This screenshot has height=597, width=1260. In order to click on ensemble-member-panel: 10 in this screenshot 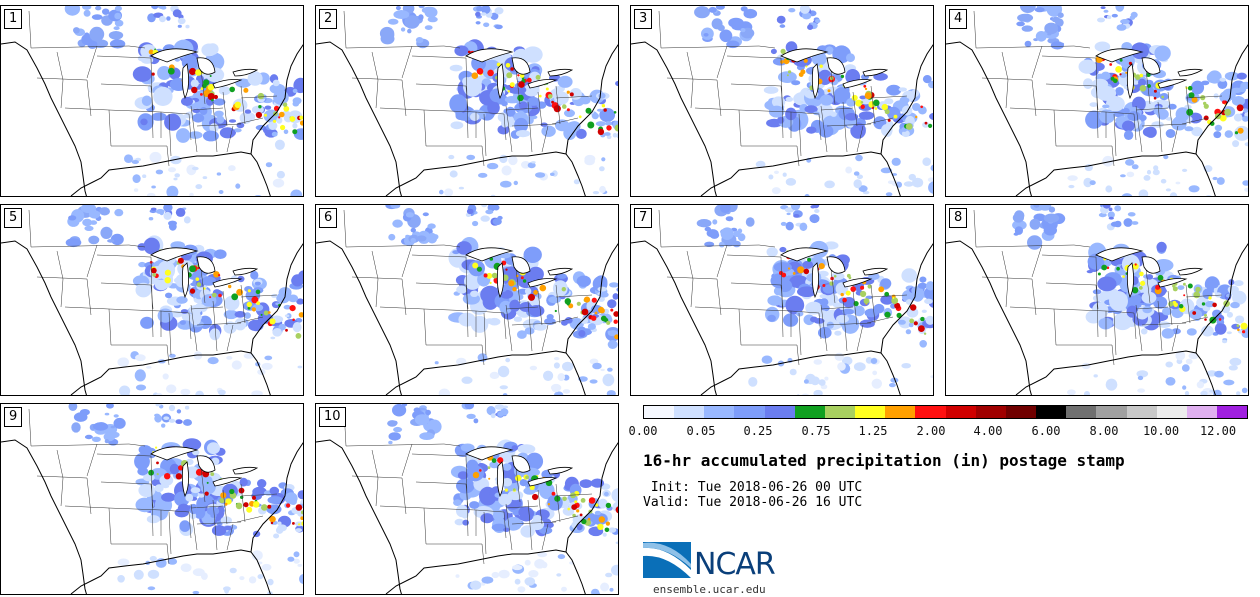, I will do `click(467, 499)`.